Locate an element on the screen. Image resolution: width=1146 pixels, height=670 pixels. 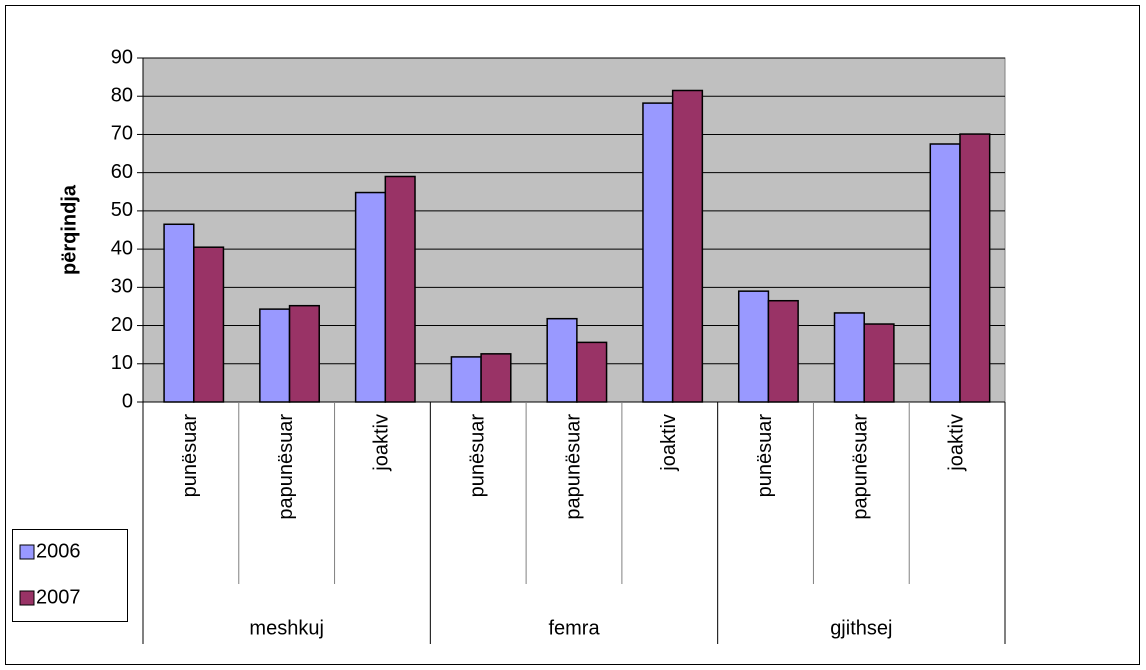
y-tick-label: 0 is located at coordinates (127, 401).